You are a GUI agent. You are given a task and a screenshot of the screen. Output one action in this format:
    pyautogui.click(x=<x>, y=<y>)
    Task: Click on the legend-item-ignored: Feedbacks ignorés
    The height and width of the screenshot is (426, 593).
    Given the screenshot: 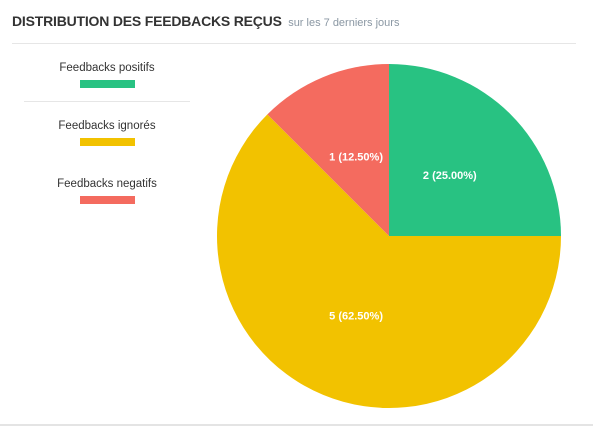 What is the action you would take?
    pyautogui.click(x=107, y=143)
    